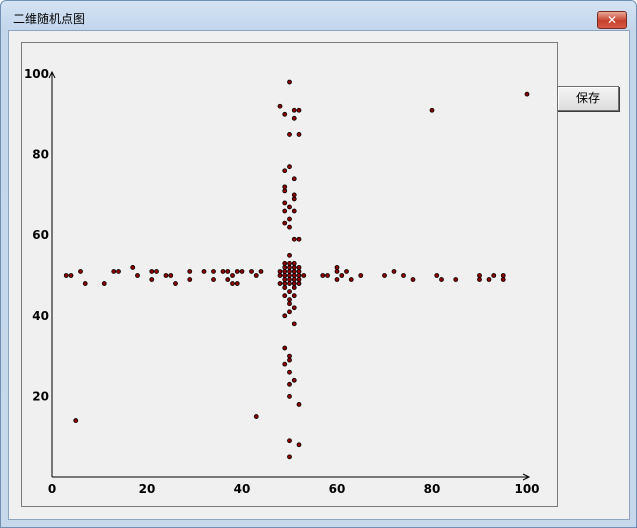  Describe the element at coordinates (40, 316) in the screenshot. I see `y-tick-label: 40` at that location.